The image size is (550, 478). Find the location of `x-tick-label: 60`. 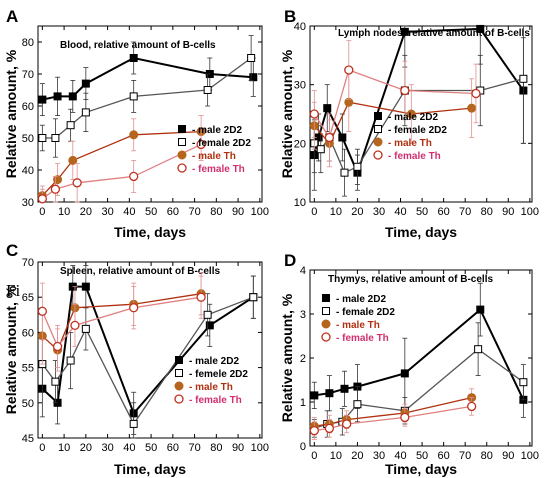

x-tick-label: 60 is located at coordinates (444, 456).